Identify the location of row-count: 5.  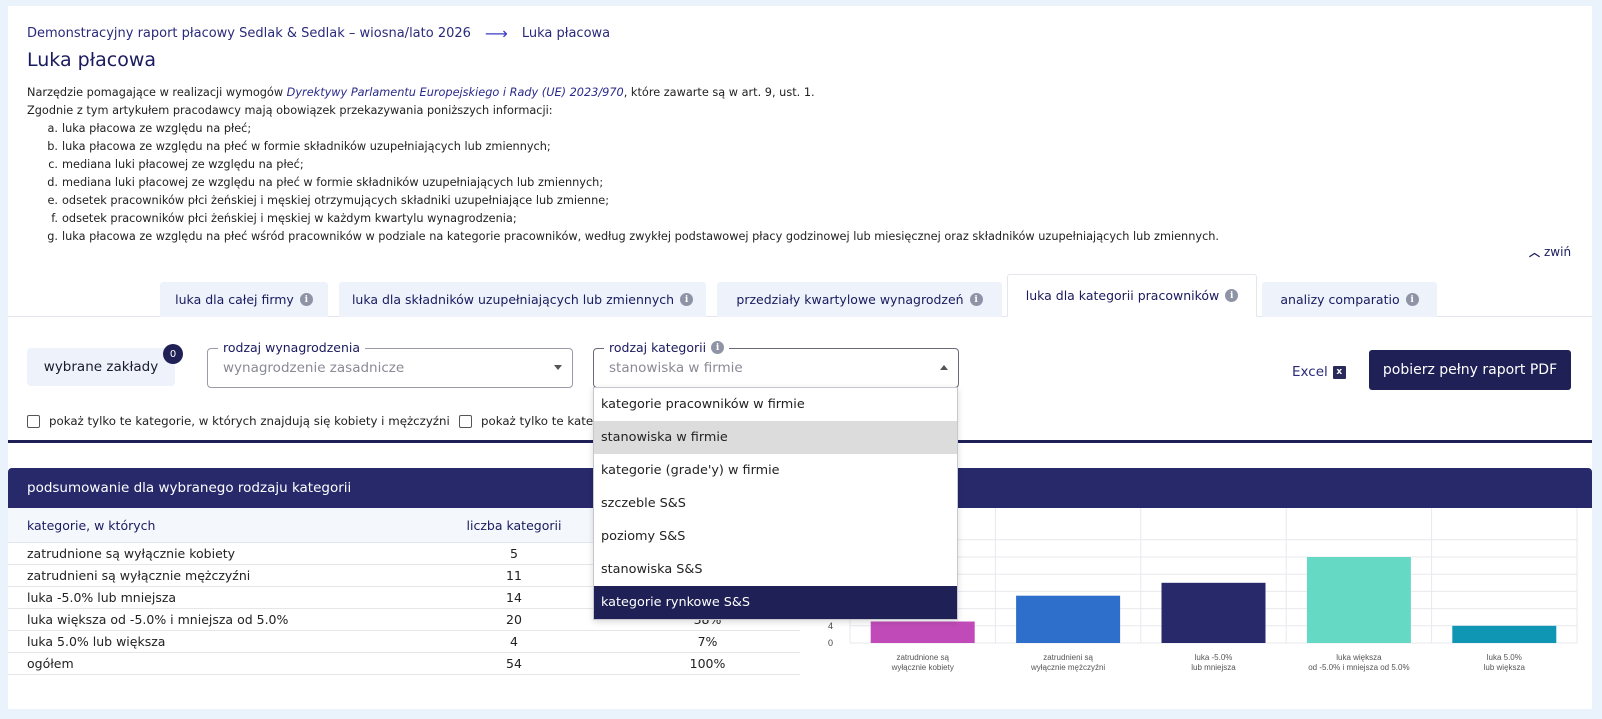
(514, 553).